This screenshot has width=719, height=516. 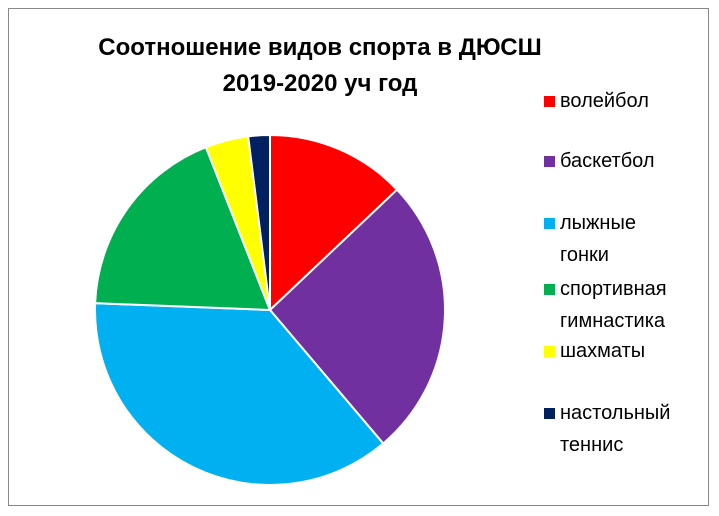 What do you see at coordinates (598, 223) in the screenshot?
I see `legend-label-3-line-1: лыжные` at bounding box center [598, 223].